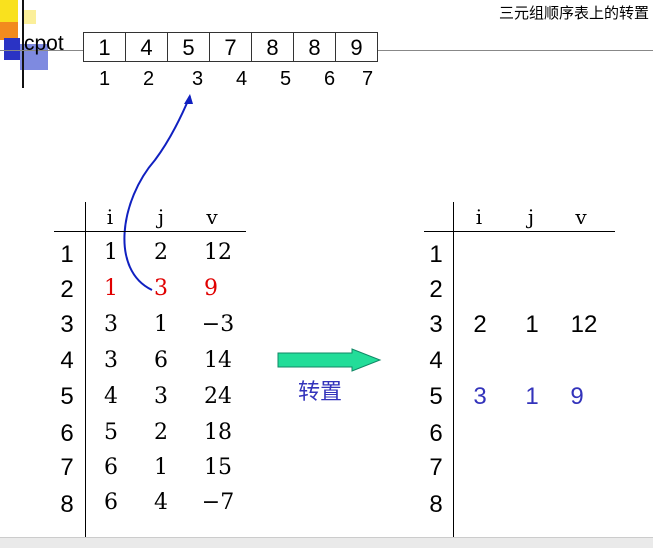 The image size is (653, 548). I want to click on cpot-index: 6, so click(329, 79).